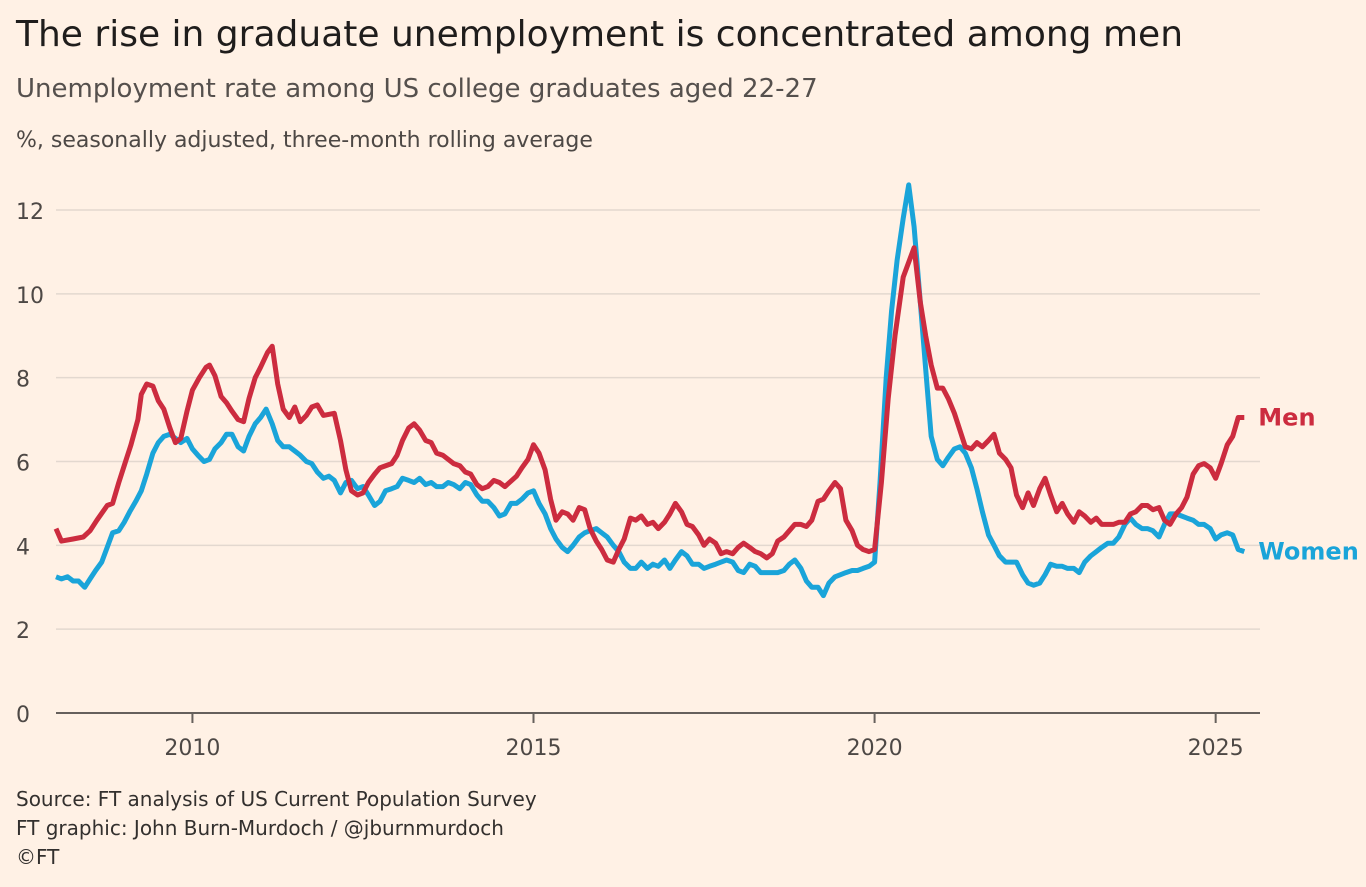 This screenshot has width=1366, height=887. I want to click on y-tick-label: 0, so click(23, 715).